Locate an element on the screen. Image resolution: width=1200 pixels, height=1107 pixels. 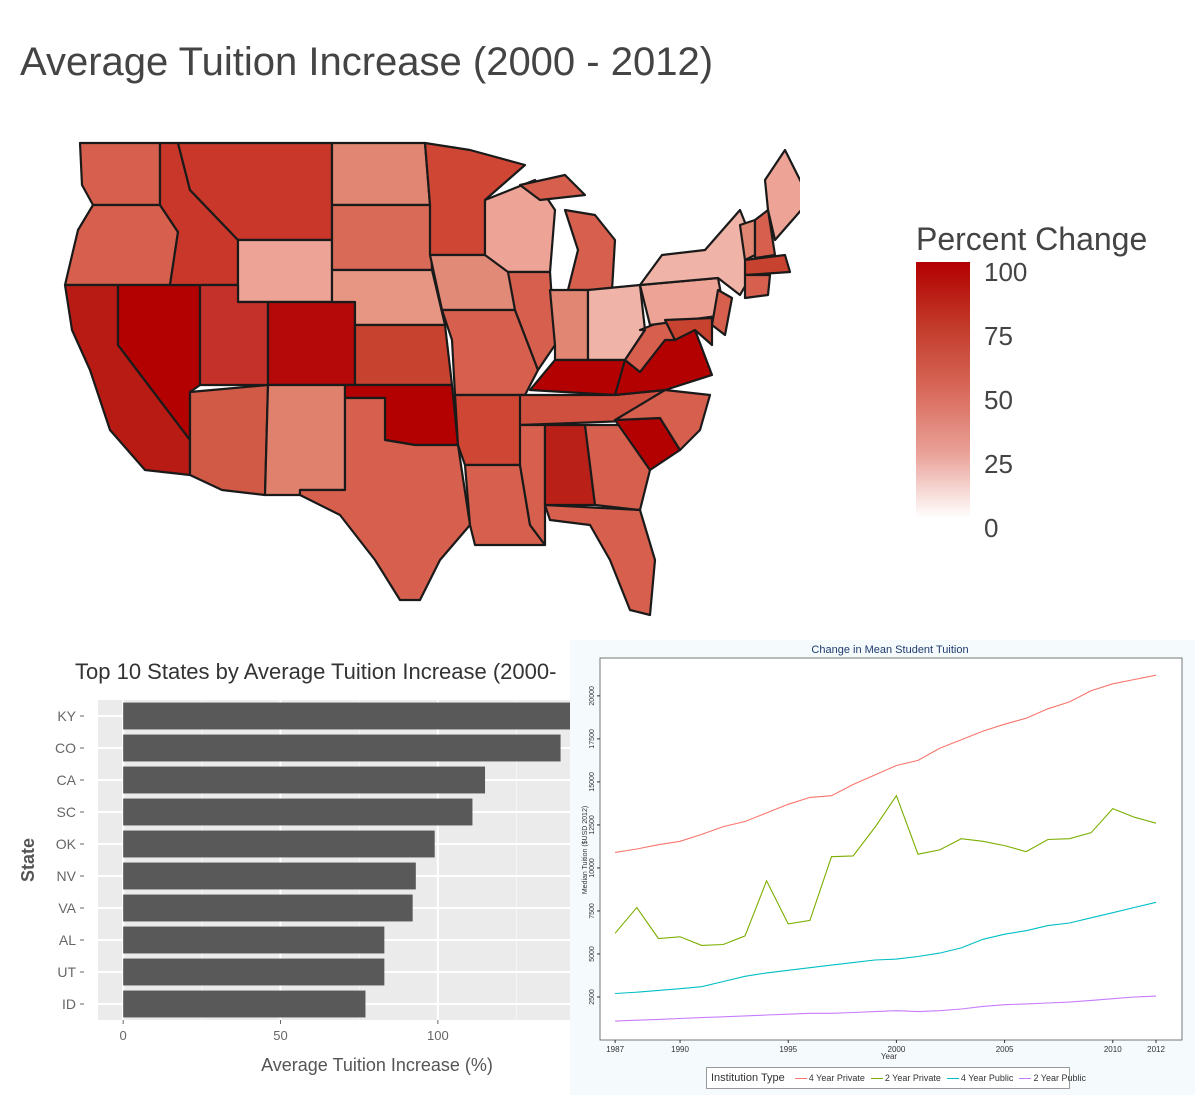
state-oregon is located at coordinates (121, 245).